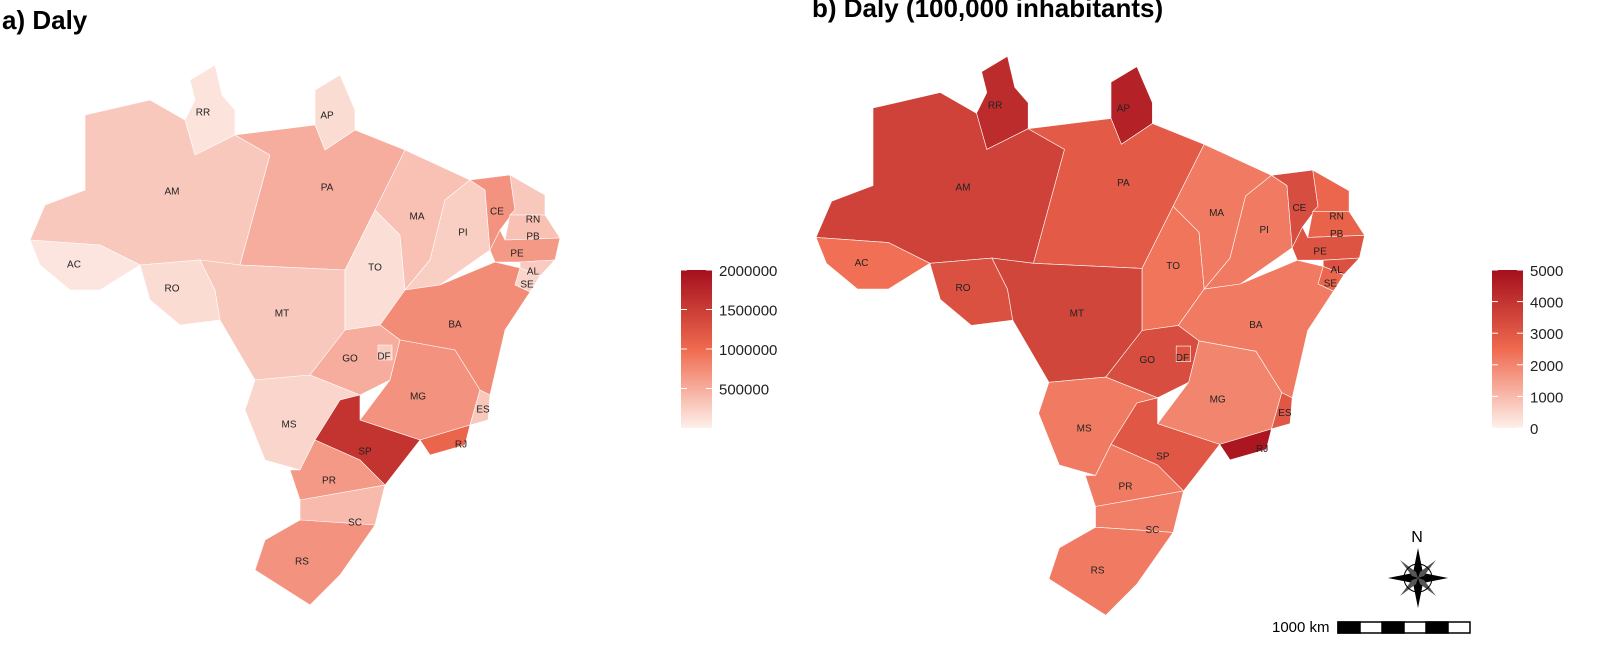 Image resolution: width=1600 pixels, height=653 pixels. What do you see at coordinates (1404, 627) in the screenshot?
I see `scale-bar` at bounding box center [1404, 627].